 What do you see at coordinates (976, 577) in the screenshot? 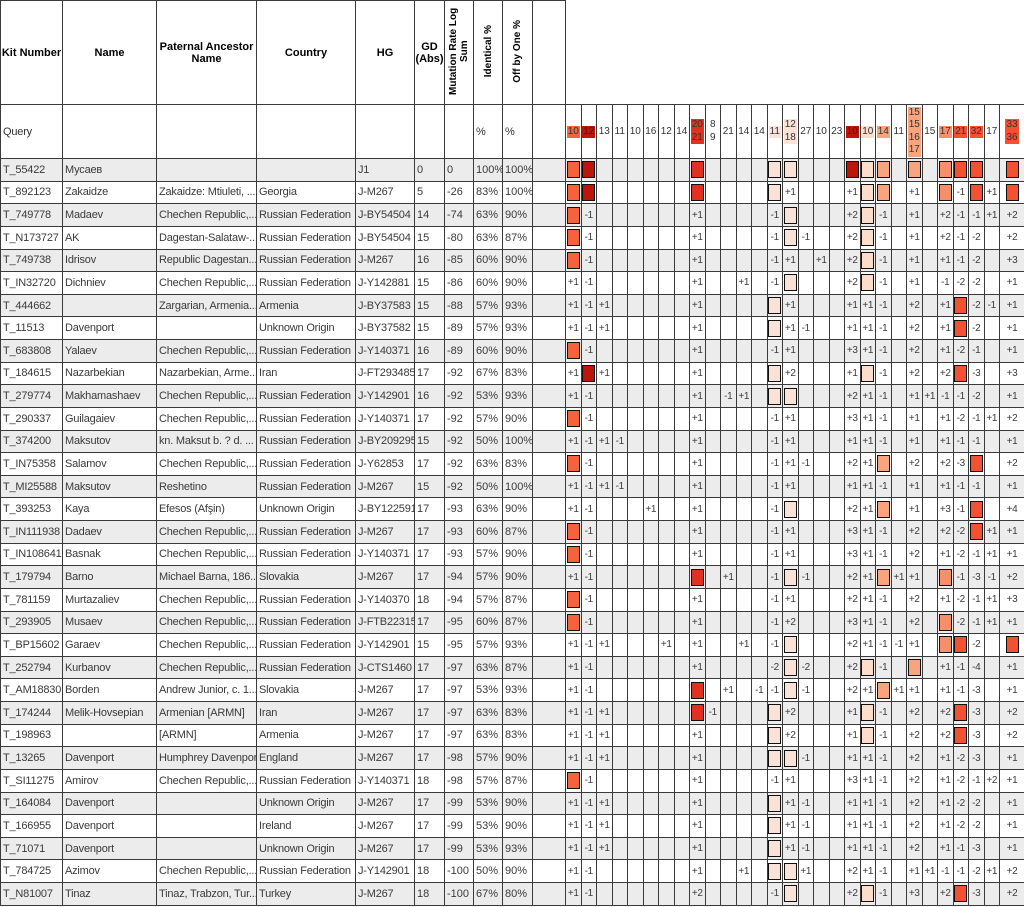
I see `marker-diff-value: -3` at bounding box center [976, 577].